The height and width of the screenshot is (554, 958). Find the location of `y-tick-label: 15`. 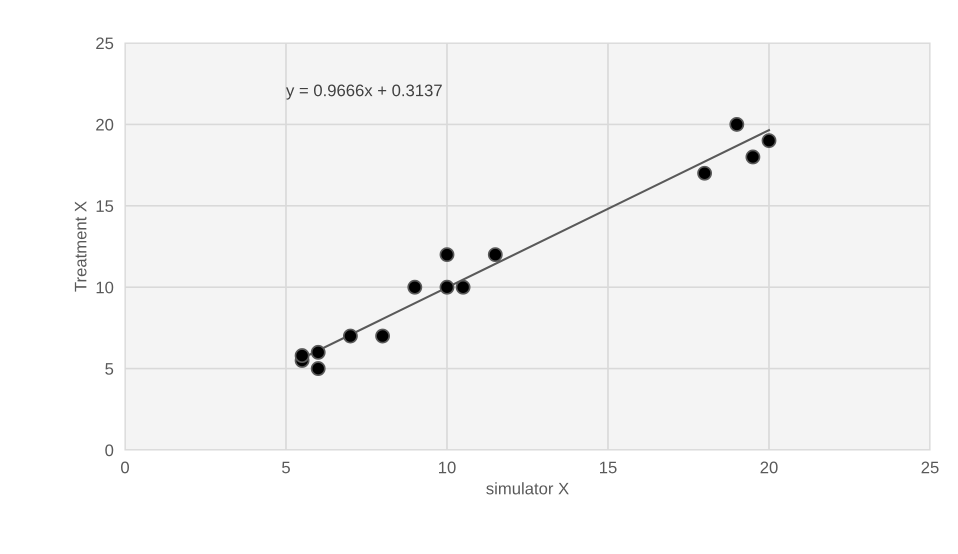

y-tick-label: 15 is located at coordinates (105, 206).